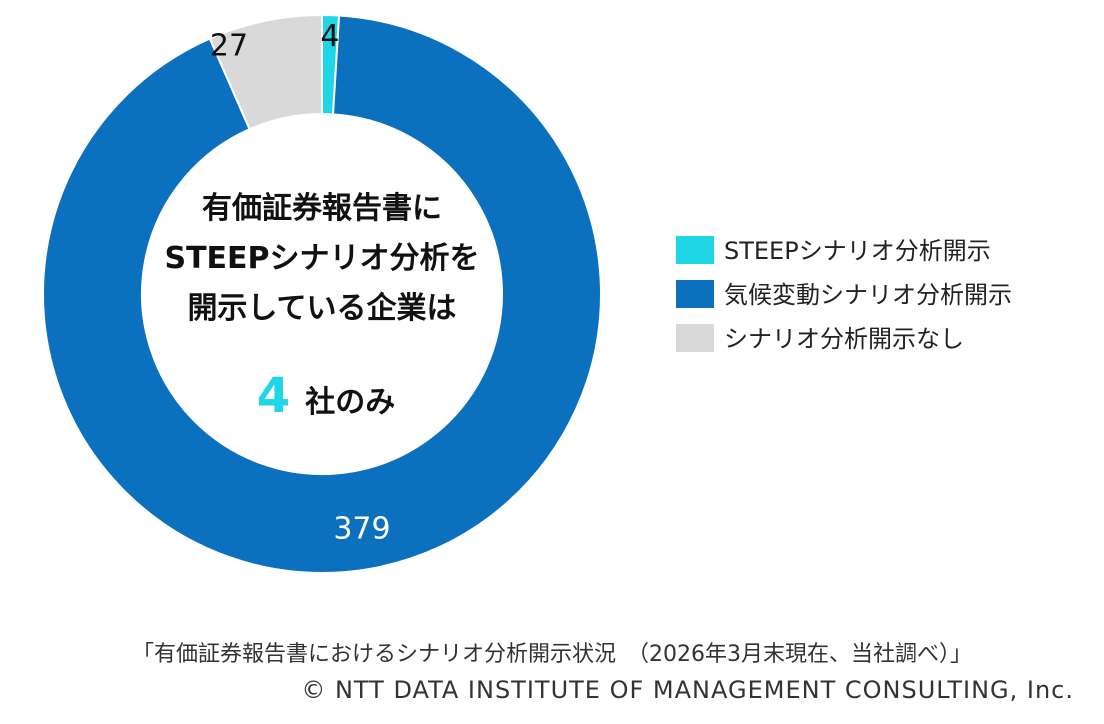 This screenshot has height=724, width=1104. I want to click on slice-label-1: 4, so click(329, 36).